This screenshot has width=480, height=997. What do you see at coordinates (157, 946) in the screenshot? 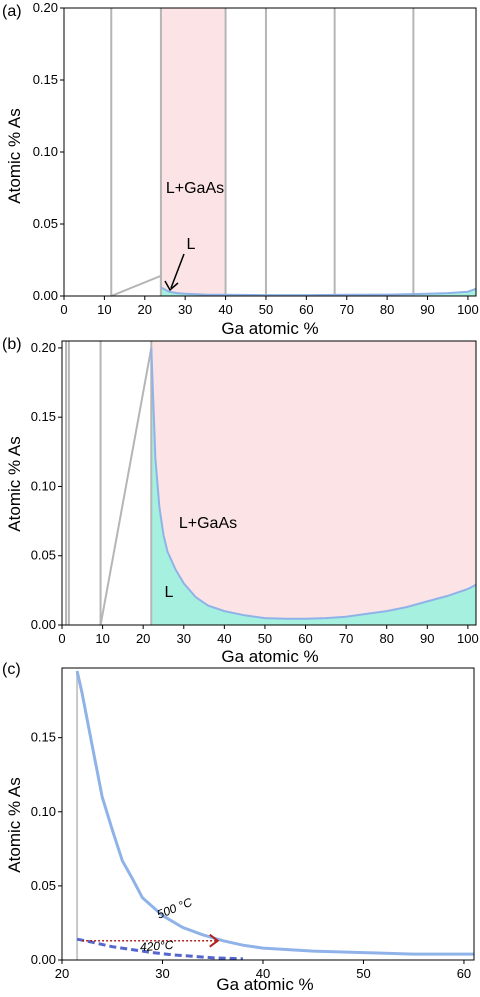
I see `panel-c-series-label-420c: 420°C` at bounding box center [157, 946].